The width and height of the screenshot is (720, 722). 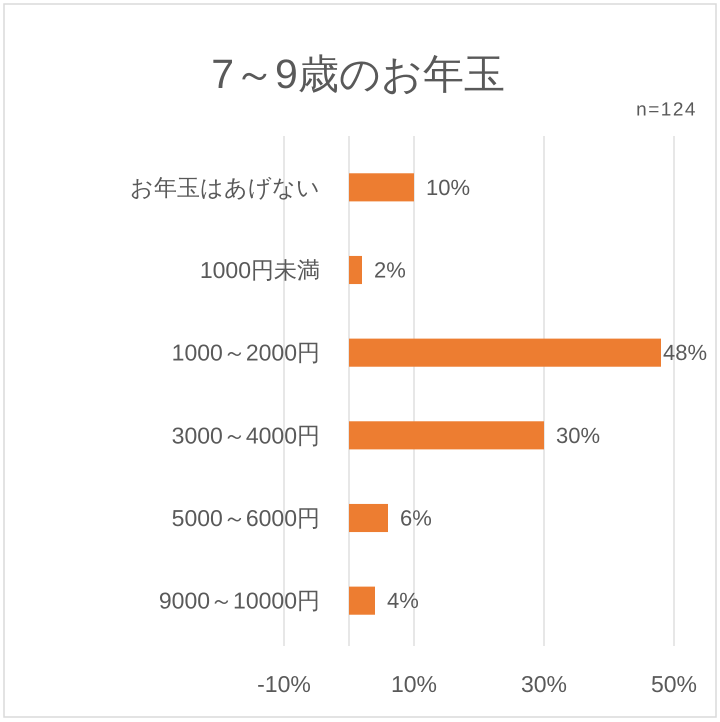 What do you see at coordinates (666, 110) in the screenshot?
I see `text: n=124` at bounding box center [666, 110].